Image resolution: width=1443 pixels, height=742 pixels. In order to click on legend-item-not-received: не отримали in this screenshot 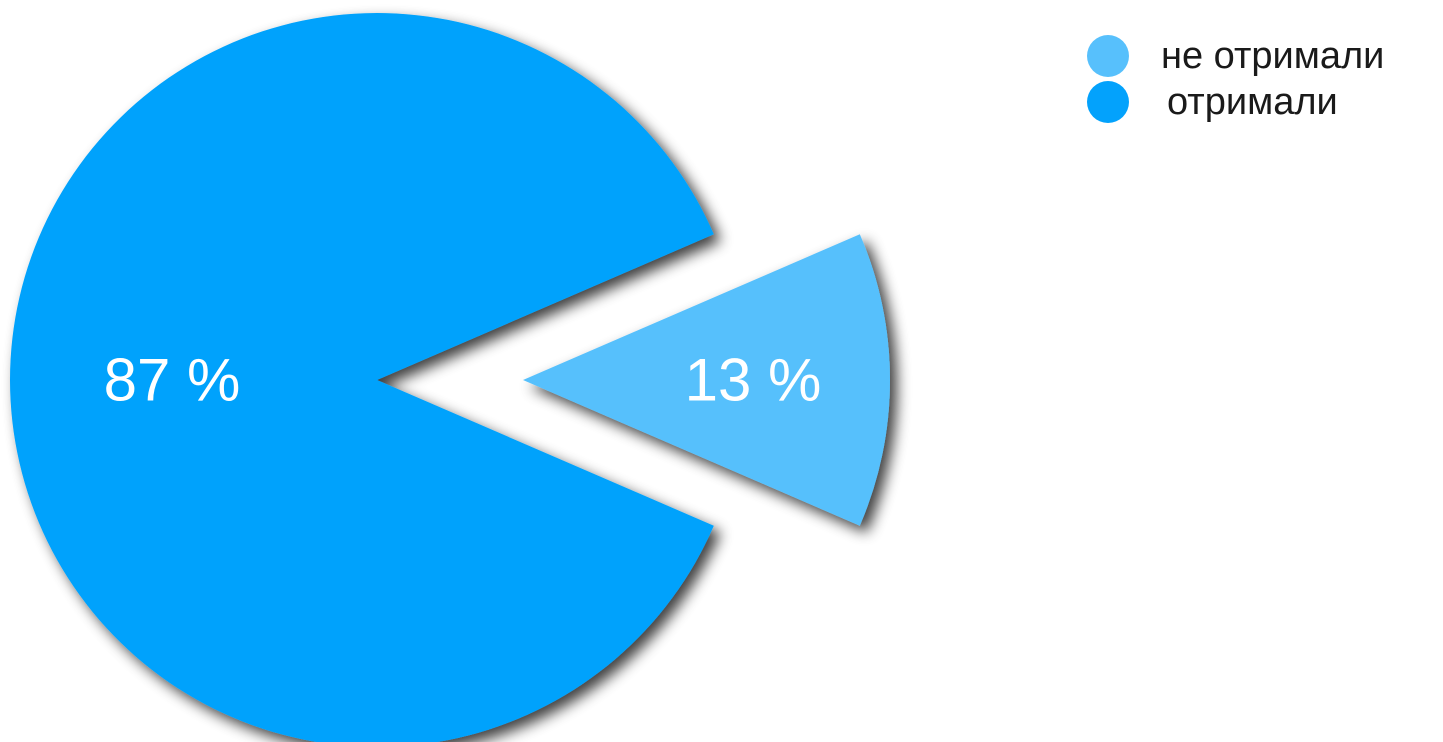, I will do `click(1236, 56)`.